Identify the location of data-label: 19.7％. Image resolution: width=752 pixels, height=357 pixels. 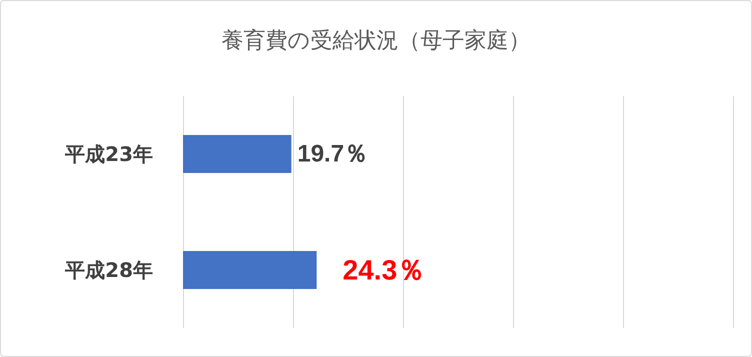
(332, 154).